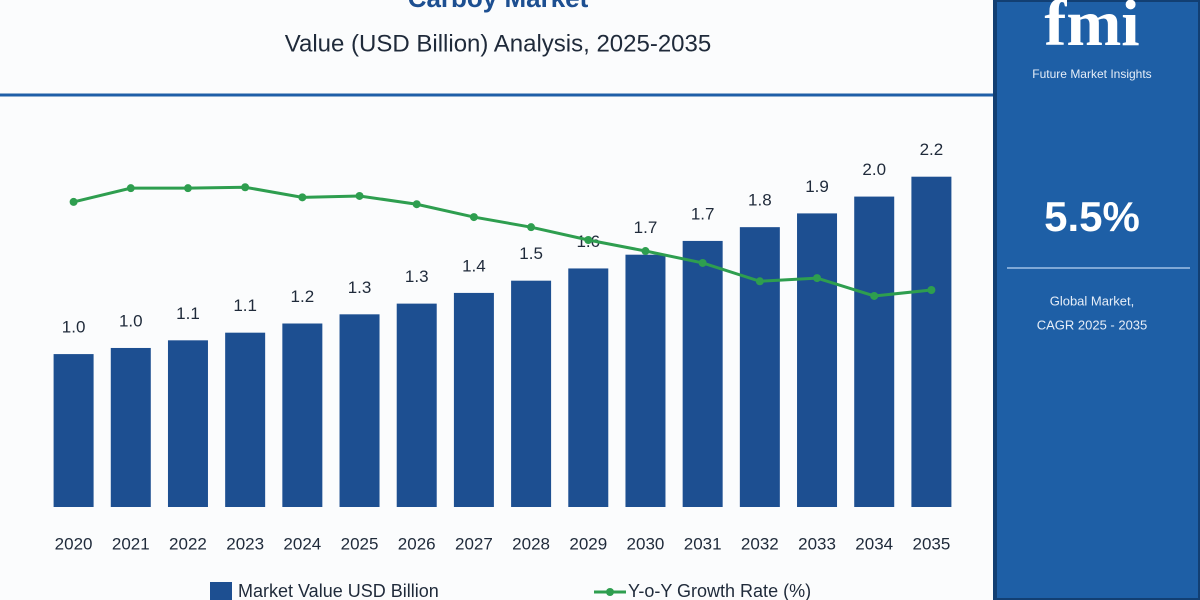 Image resolution: width=1200 pixels, height=600 pixels. What do you see at coordinates (474, 543) in the screenshot?
I see `x-tick-label: 2027` at bounding box center [474, 543].